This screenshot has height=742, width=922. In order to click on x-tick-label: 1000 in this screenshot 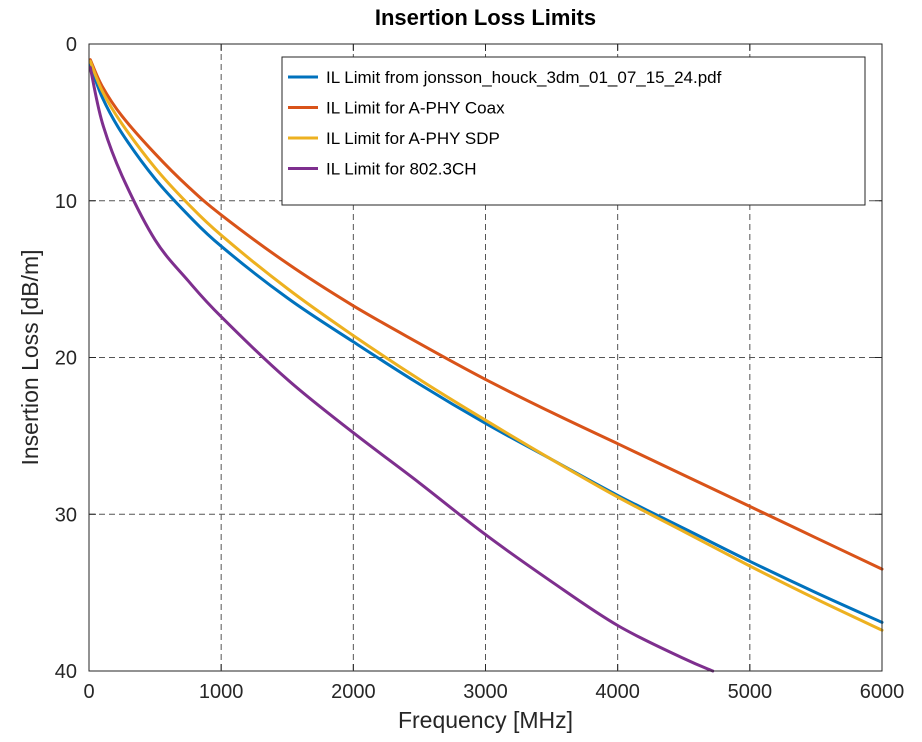, I will do `click(221, 692)`.